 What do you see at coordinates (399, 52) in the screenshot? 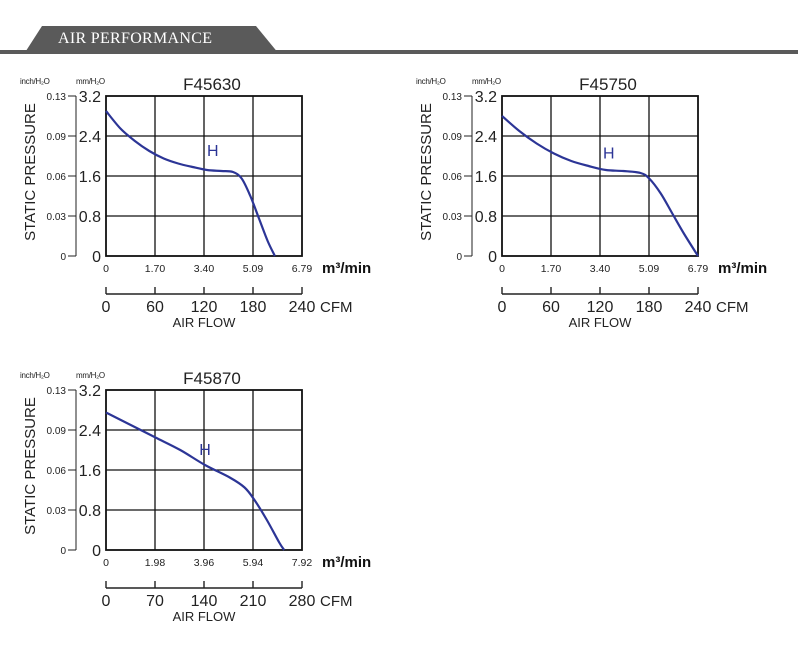
I see `header-divider` at bounding box center [399, 52].